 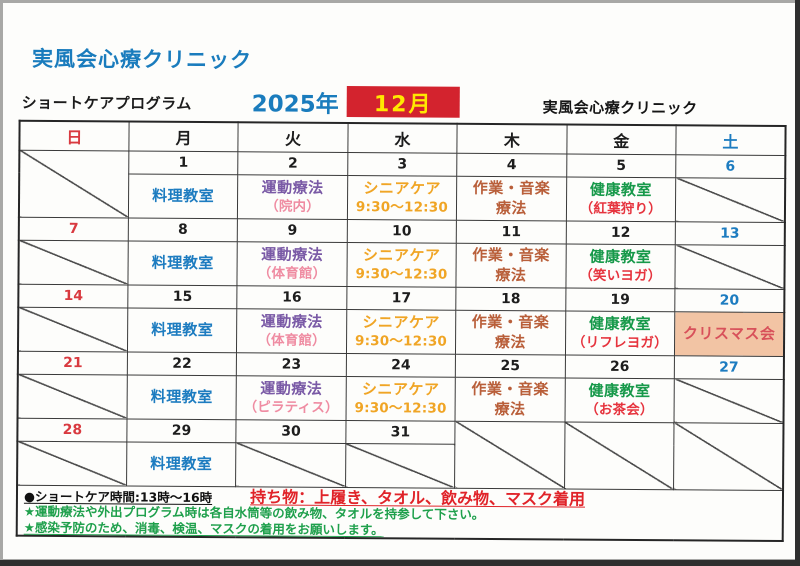 I want to click on program-label-line: （院内）, so click(x=293, y=206).